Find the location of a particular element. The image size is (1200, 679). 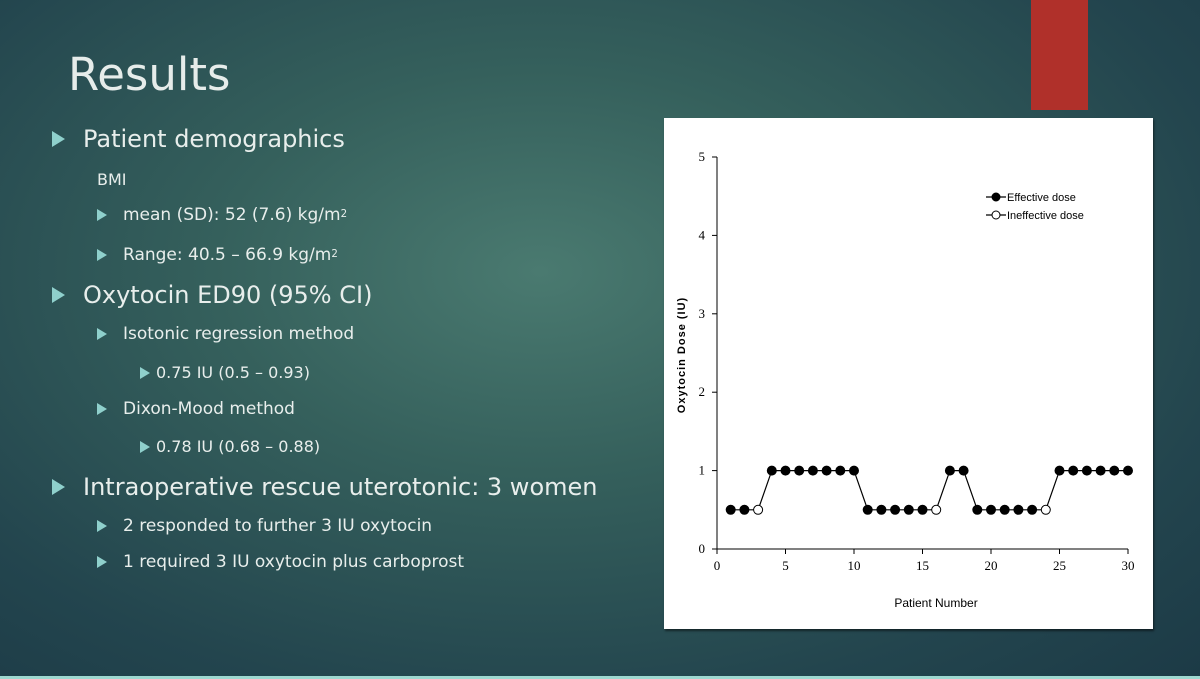

bullet-item: 2 responded to further 3 IU oxytocin is located at coordinates (264, 526).